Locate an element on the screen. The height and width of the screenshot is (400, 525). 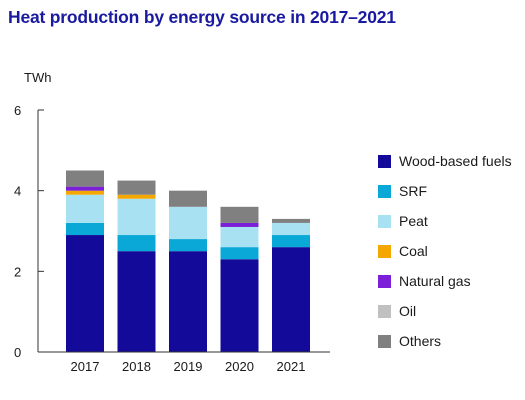
y-axis-unit-label: TWh is located at coordinates (38, 77).